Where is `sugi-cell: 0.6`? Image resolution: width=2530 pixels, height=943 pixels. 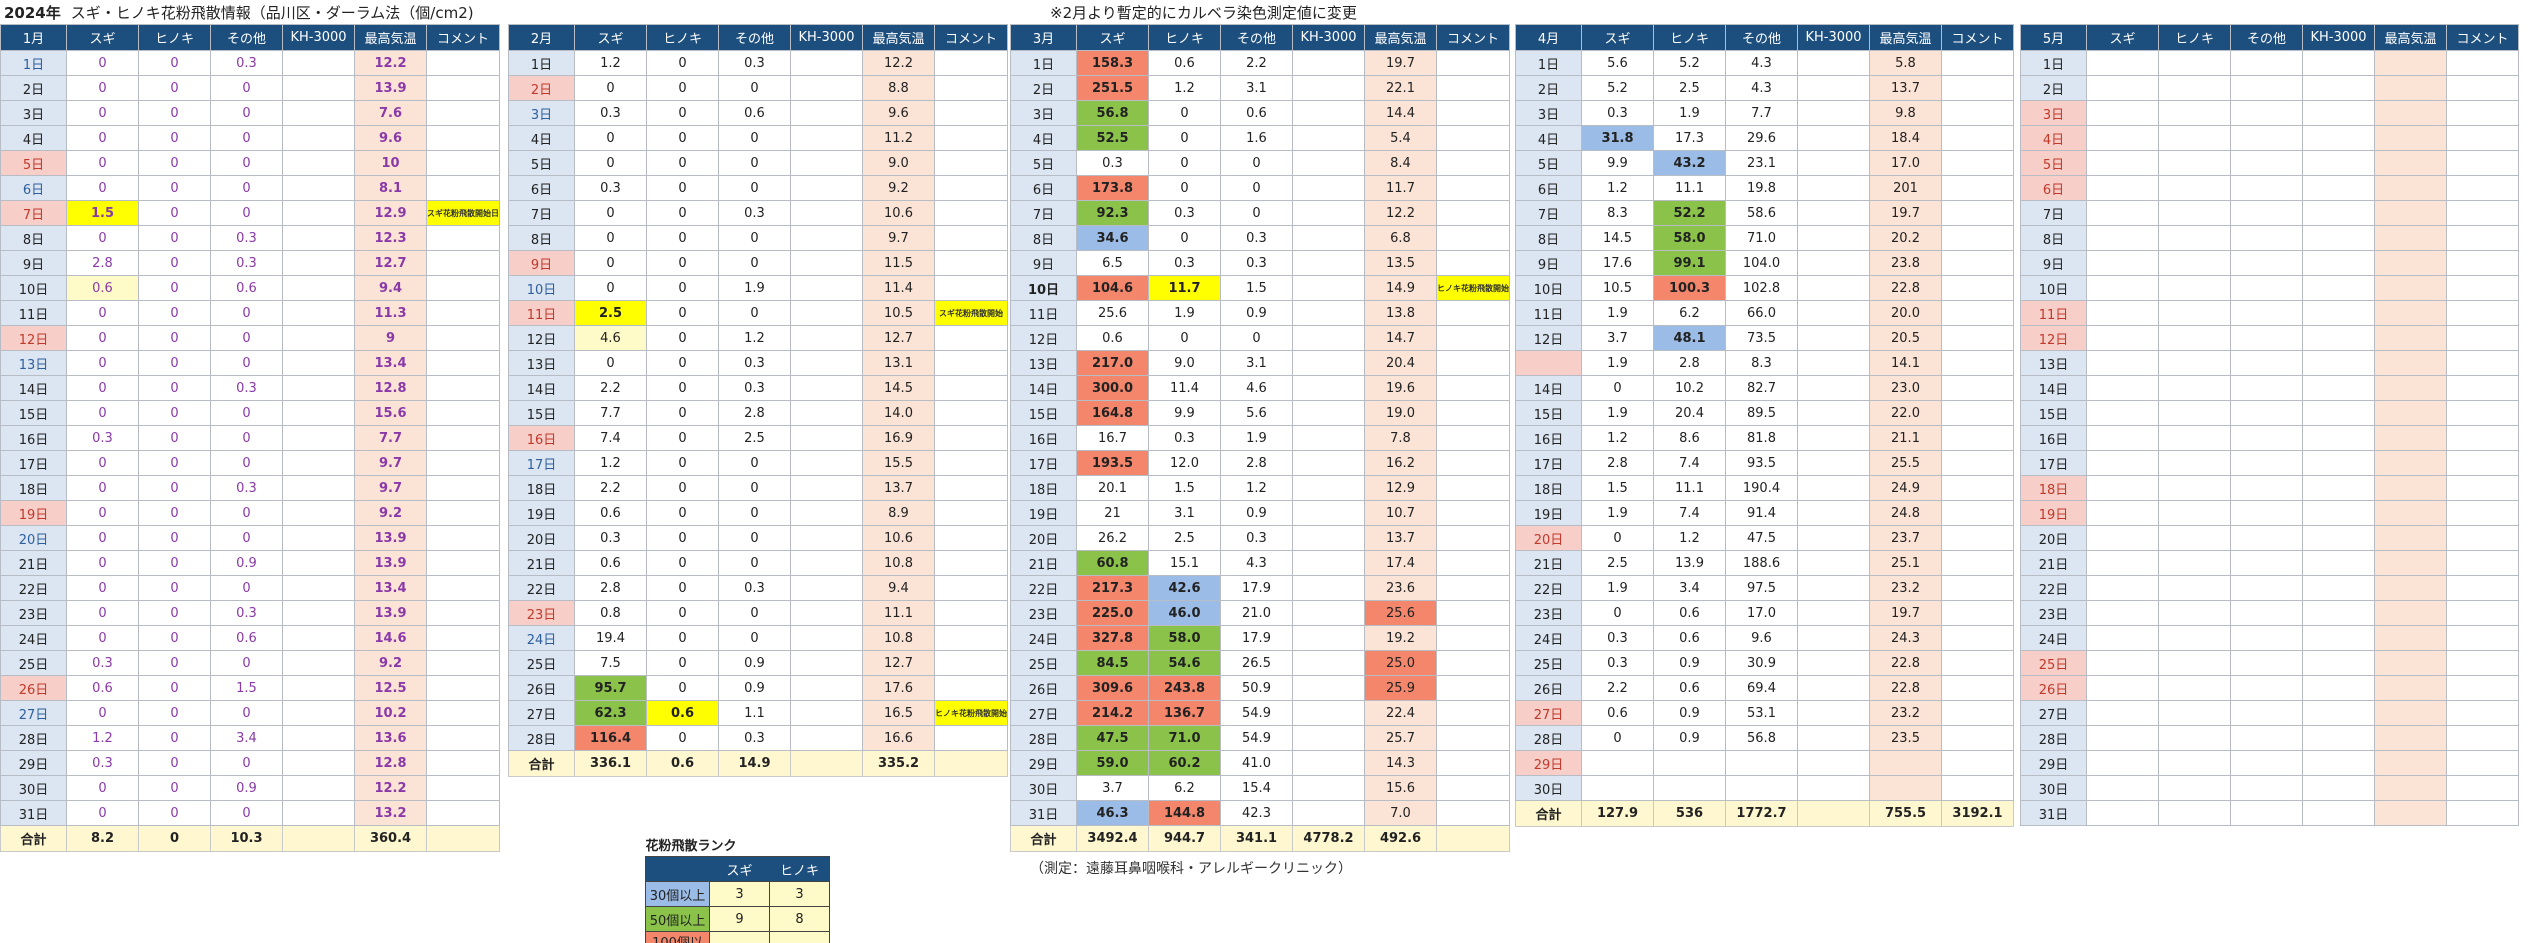 sugi-cell: 0.6 is located at coordinates (102, 688).